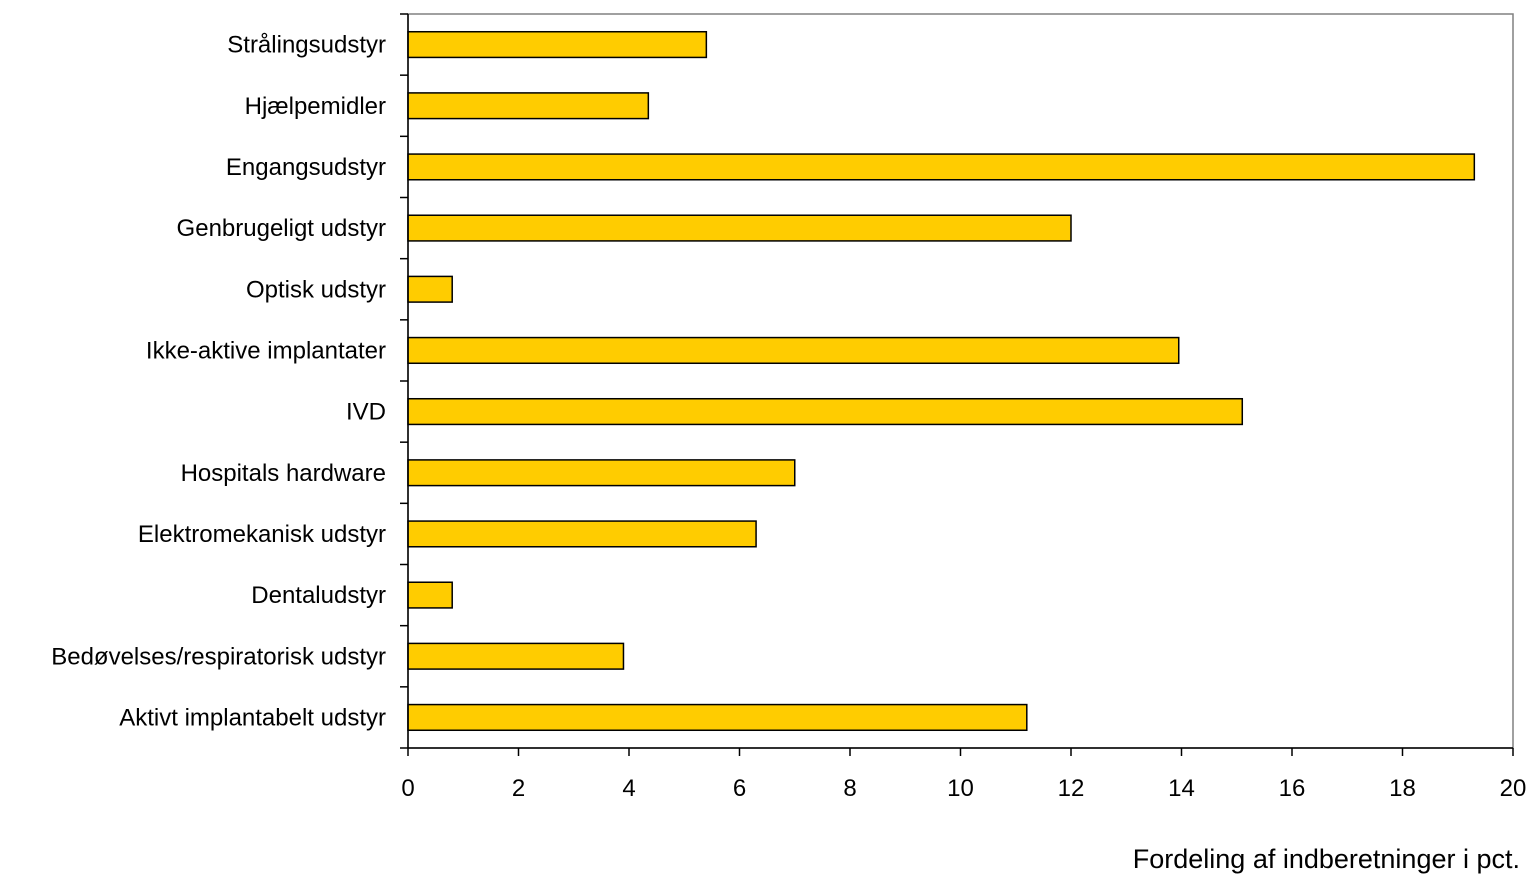 This screenshot has height=880, width=1532. Describe the element at coordinates (1292, 788) in the screenshot. I see `x-tick-label: 16` at that location.